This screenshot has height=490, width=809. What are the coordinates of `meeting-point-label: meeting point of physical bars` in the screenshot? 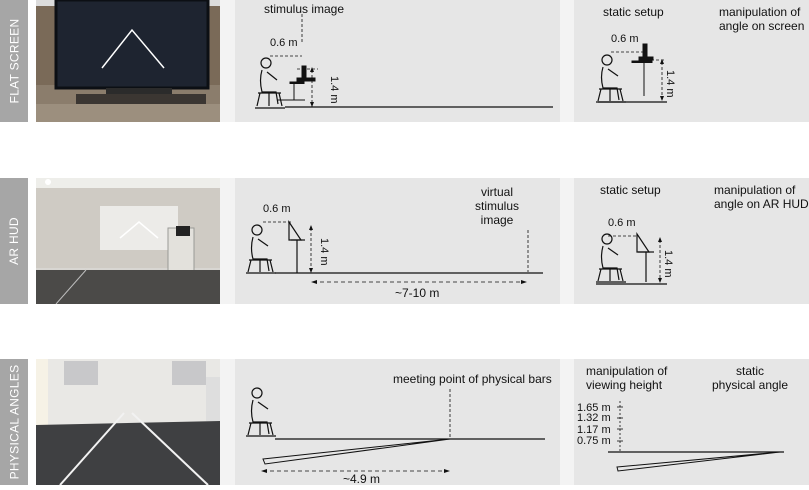 It's located at (472, 379).